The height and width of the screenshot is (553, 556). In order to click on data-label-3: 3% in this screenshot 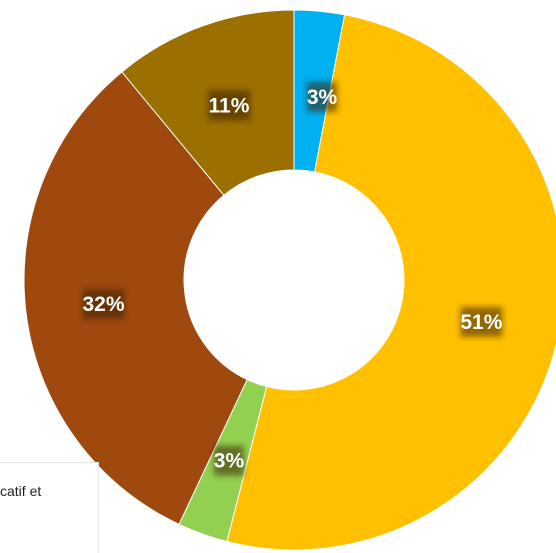, I will do `click(229, 461)`.